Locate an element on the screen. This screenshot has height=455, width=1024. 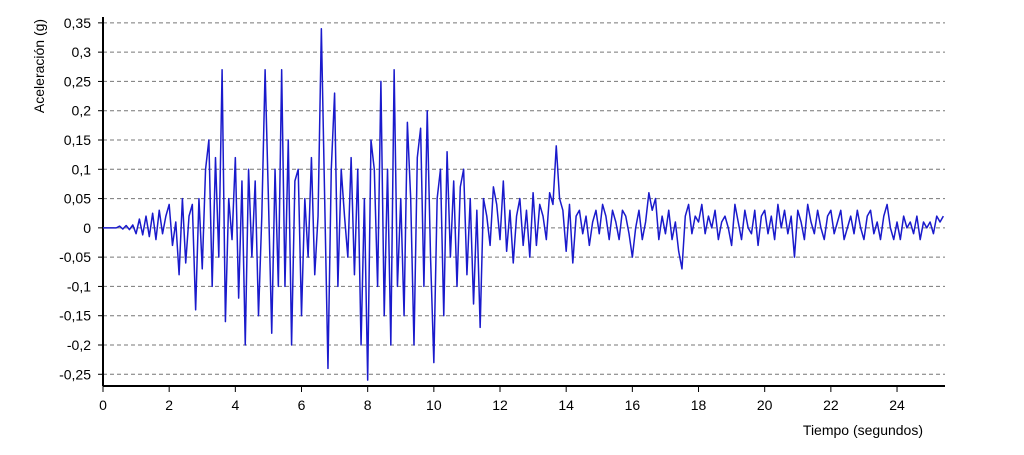
y-tick-label: -0,15 is located at coordinates (75, 316).